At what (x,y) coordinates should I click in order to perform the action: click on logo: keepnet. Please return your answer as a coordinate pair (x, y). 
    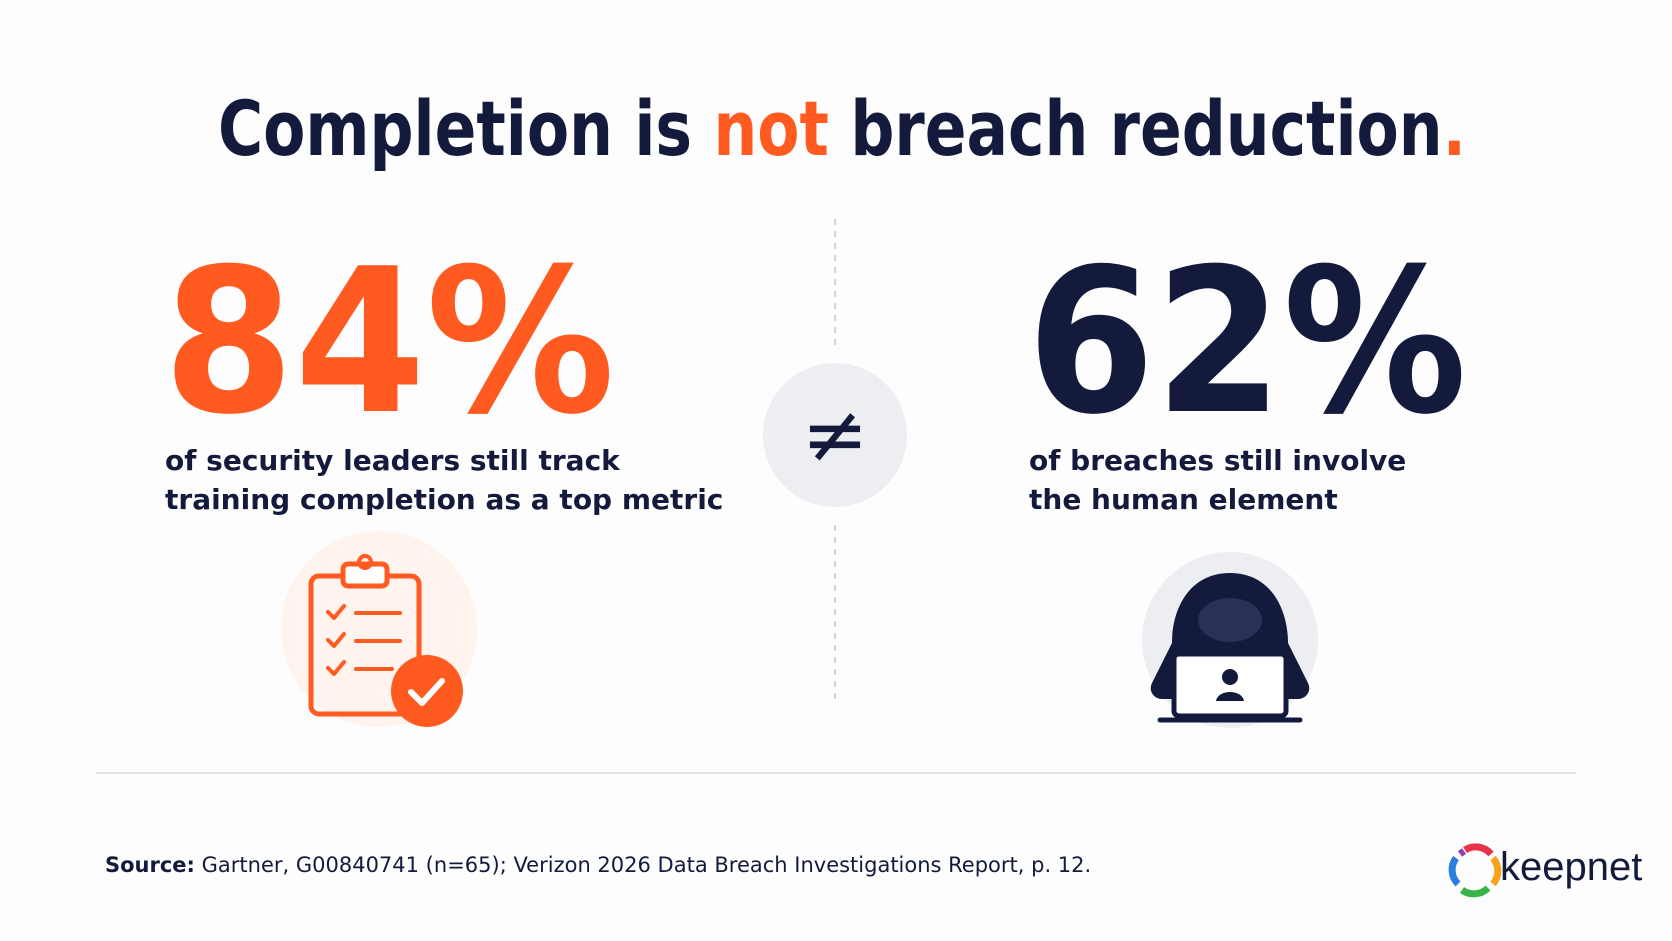
    Looking at the image, I should click on (1545, 870).